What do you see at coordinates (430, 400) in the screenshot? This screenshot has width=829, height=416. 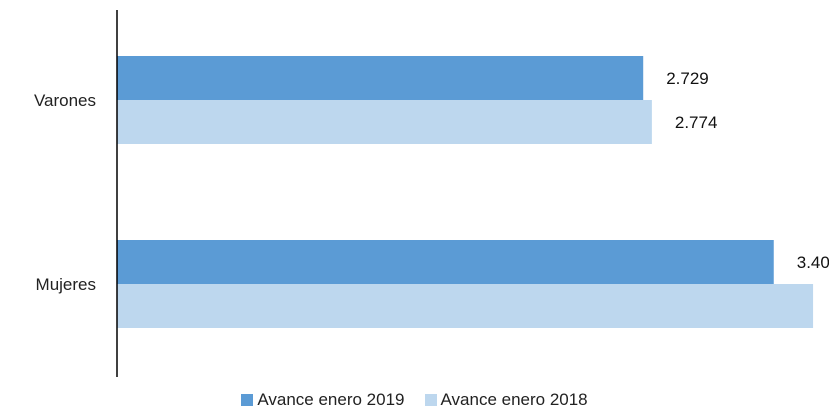 I see `legend-swatch-2018` at bounding box center [430, 400].